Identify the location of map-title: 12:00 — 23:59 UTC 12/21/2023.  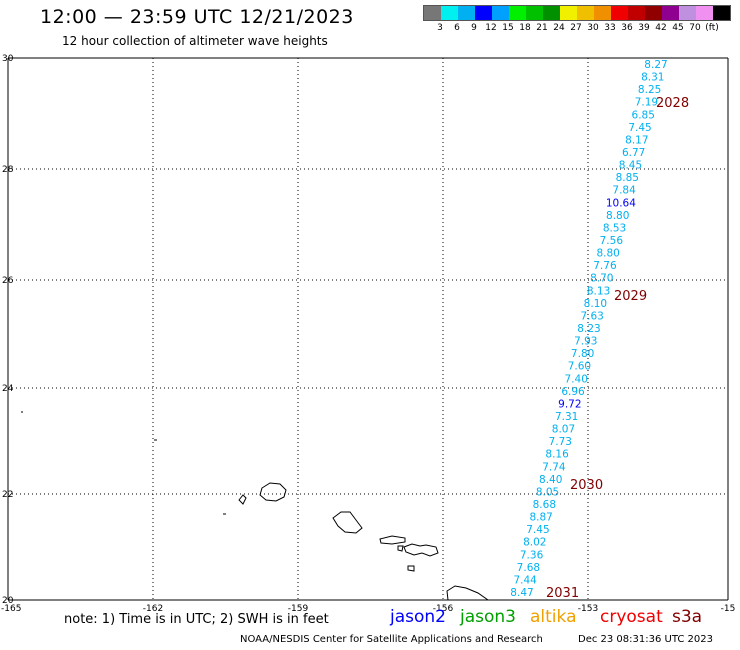
(197, 17).